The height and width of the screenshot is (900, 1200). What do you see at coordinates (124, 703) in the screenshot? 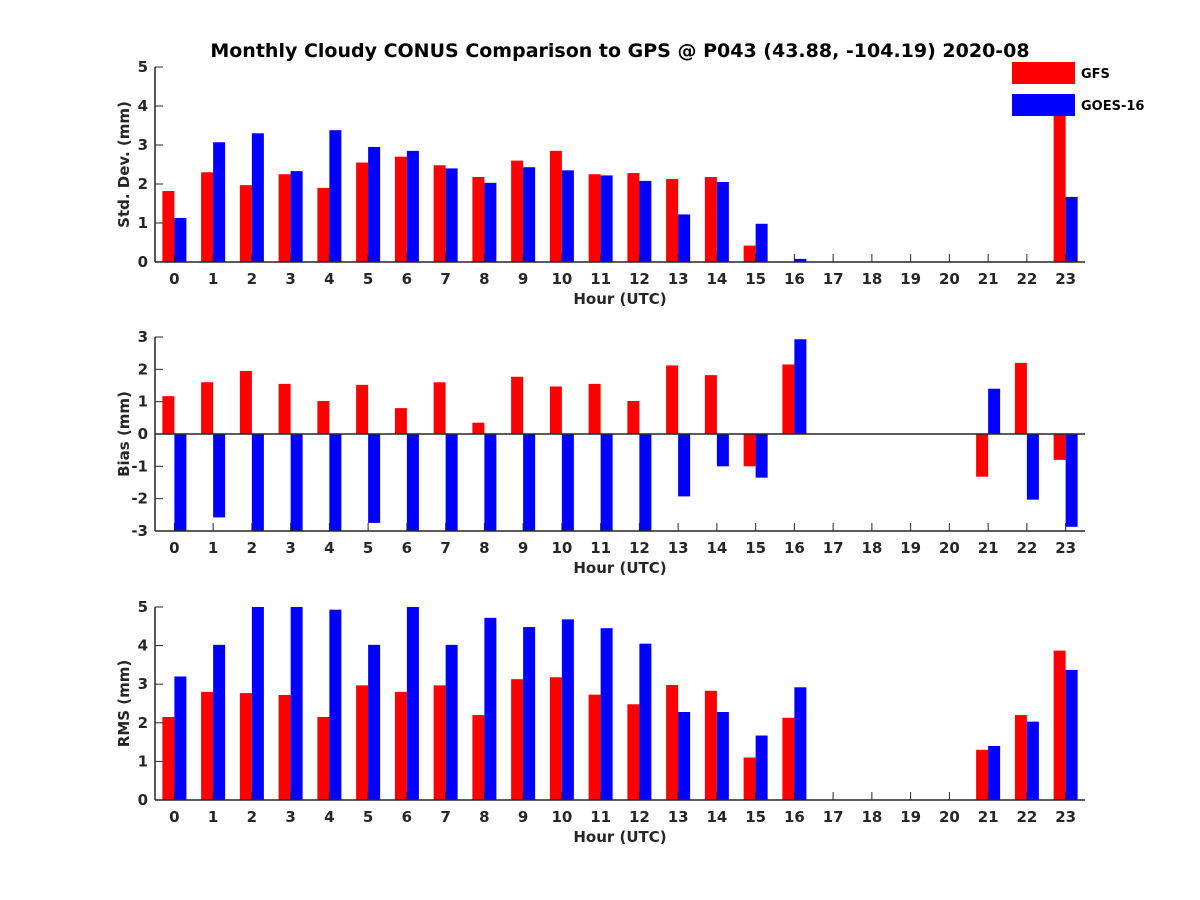
I see `y-axis-label: RMS (mm)` at bounding box center [124, 703].